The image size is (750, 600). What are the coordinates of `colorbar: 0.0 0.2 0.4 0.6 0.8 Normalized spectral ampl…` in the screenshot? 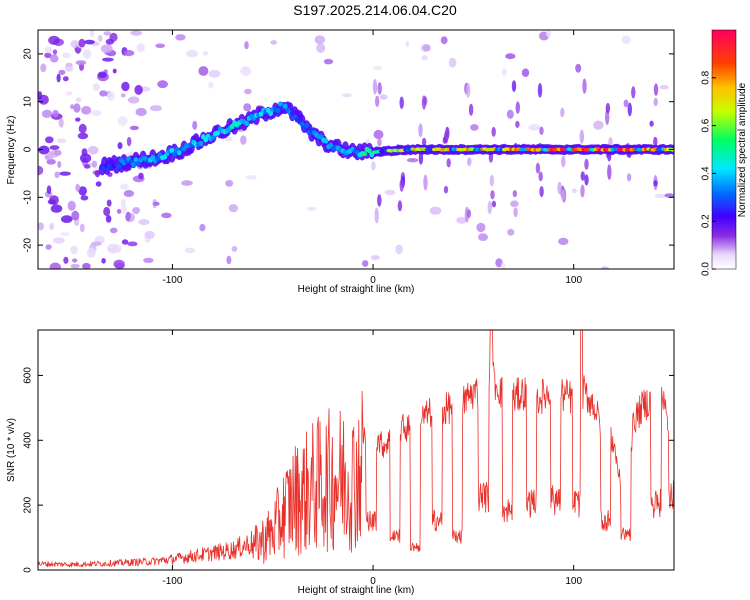 It's located at (724, 152).